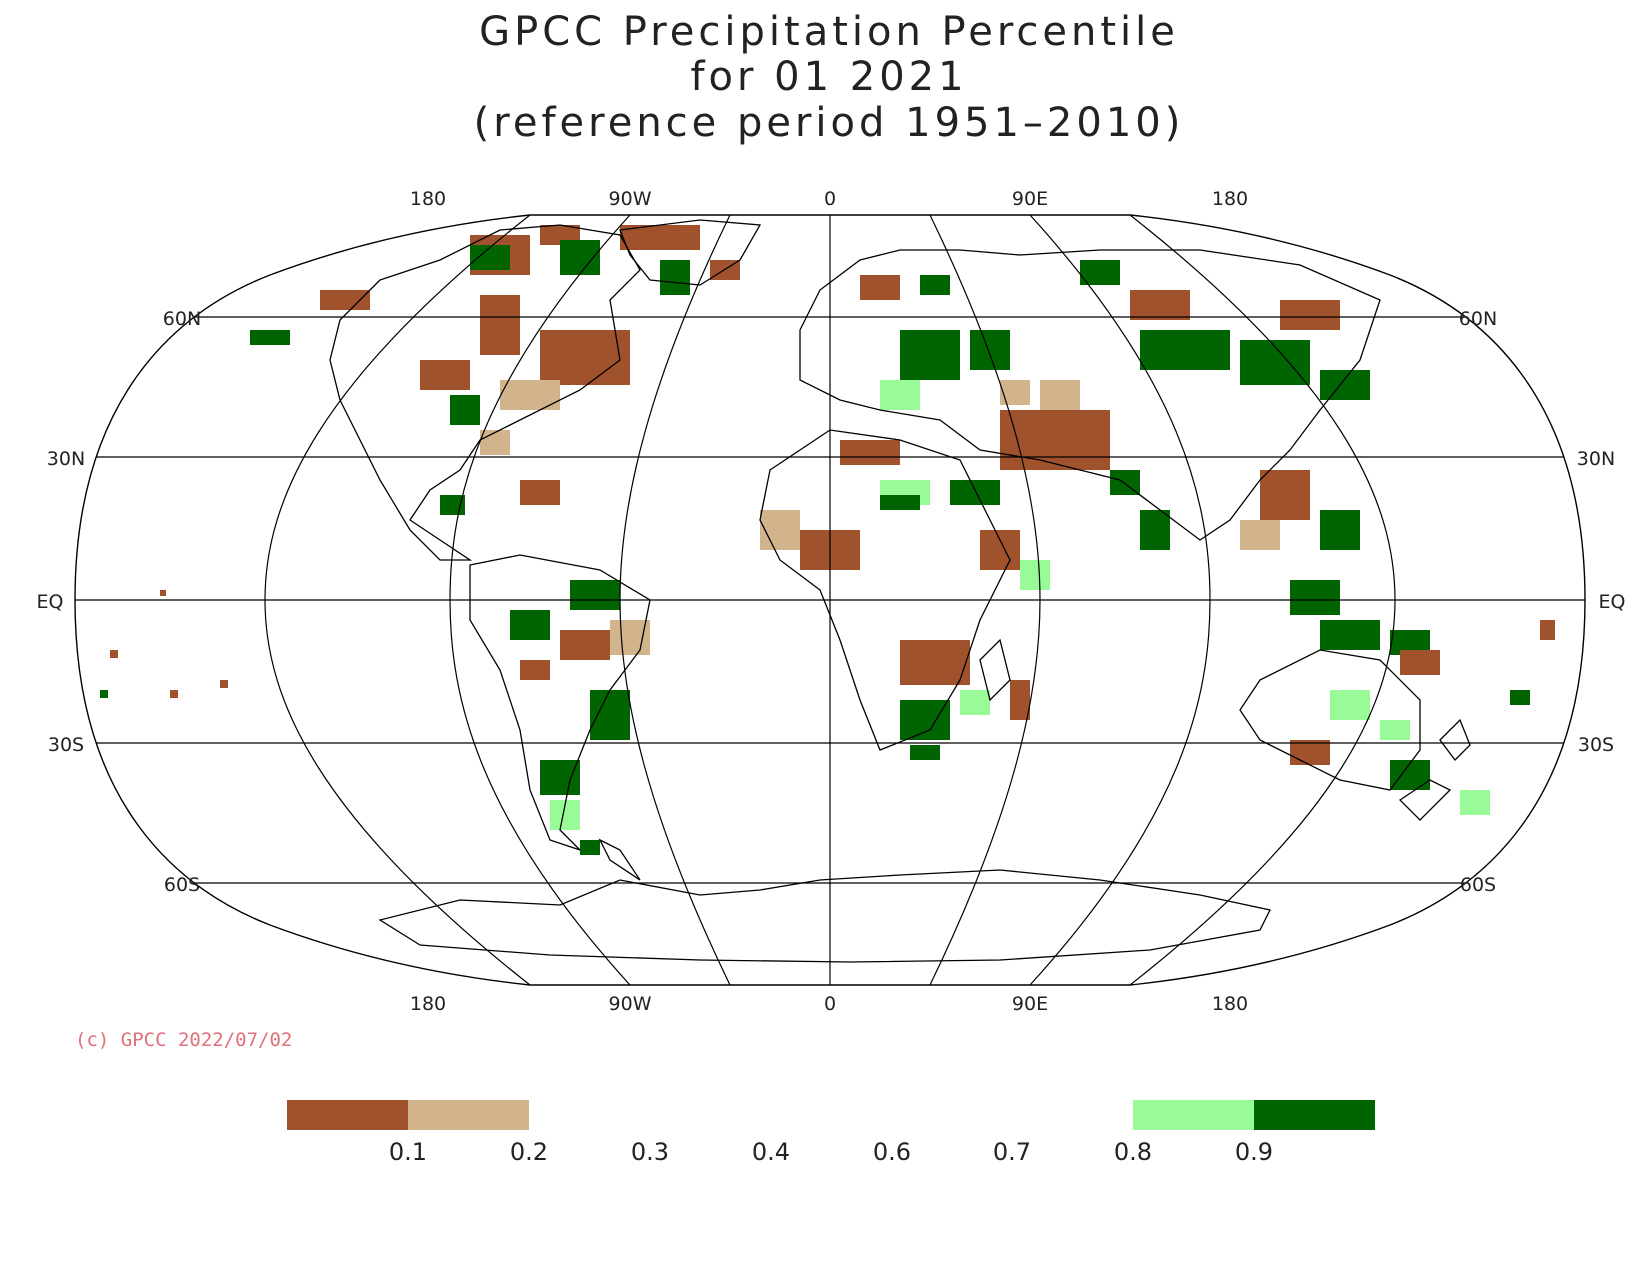 The image size is (1650, 1270). What do you see at coordinates (1133, 1152) in the screenshot?
I see `legend-label-6: 0.8` at bounding box center [1133, 1152].